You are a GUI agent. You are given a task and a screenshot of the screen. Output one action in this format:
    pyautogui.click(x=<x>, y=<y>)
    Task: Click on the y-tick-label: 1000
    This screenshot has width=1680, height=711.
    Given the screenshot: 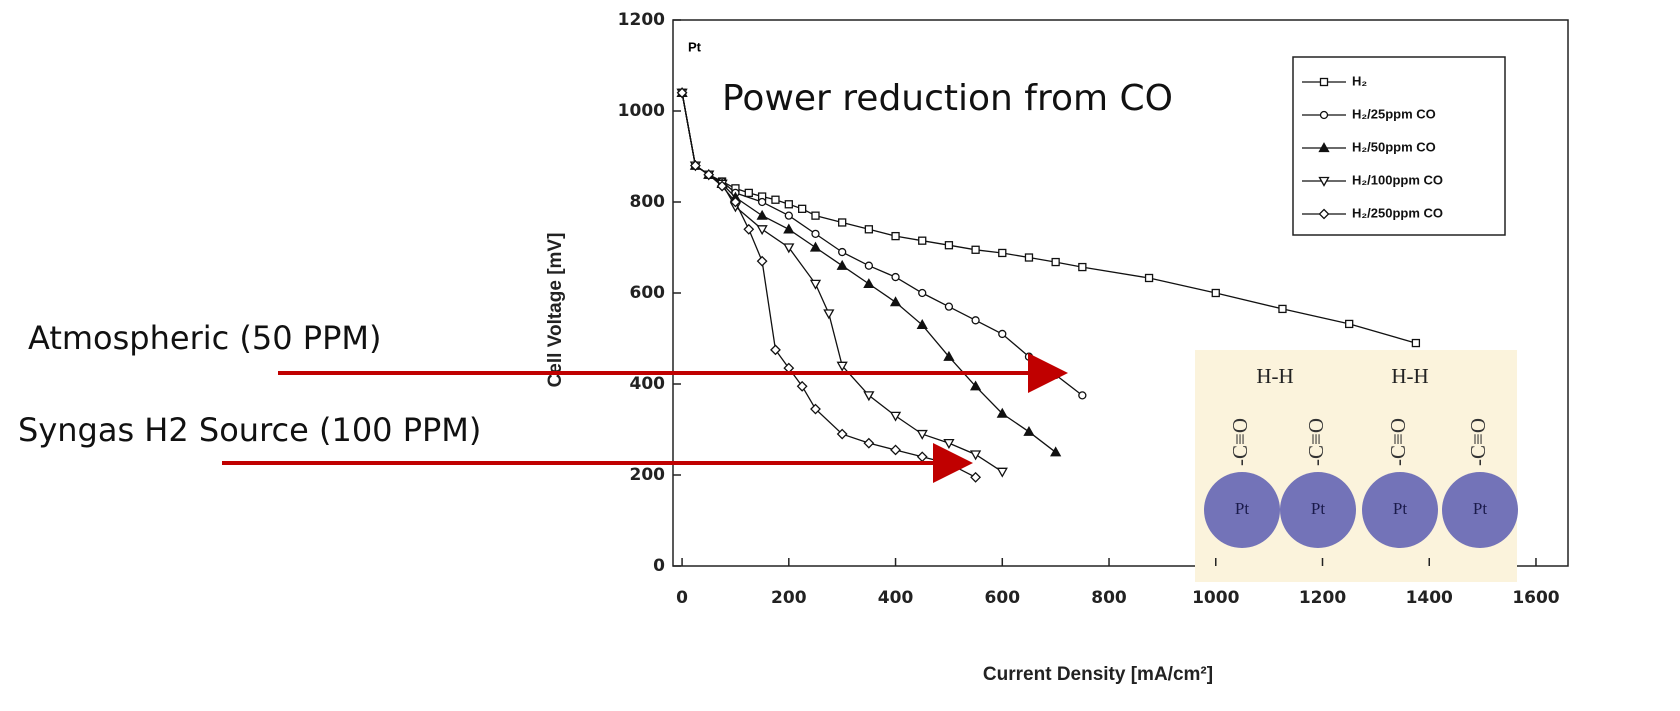 What is the action you would take?
    pyautogui.click(x=641, y=111)
    